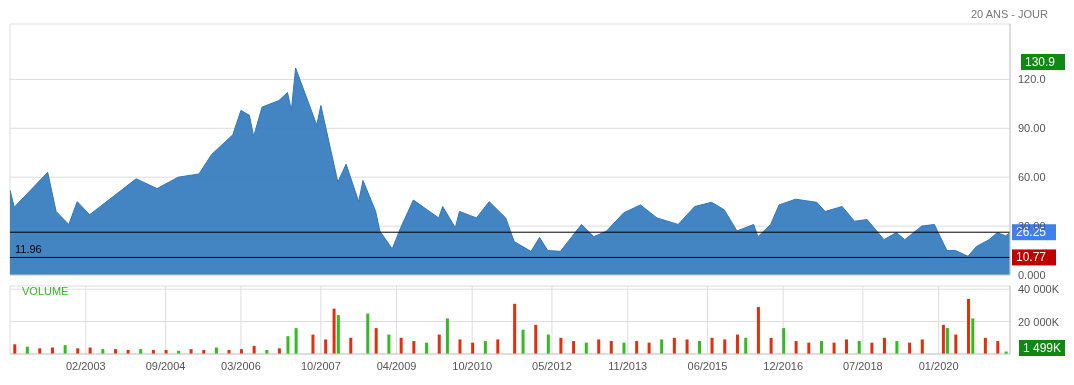 Image resolution: width=1074 pixels, height=385 pixels. I want to click on x-tick-label: 06/2015, so click(707, 365).